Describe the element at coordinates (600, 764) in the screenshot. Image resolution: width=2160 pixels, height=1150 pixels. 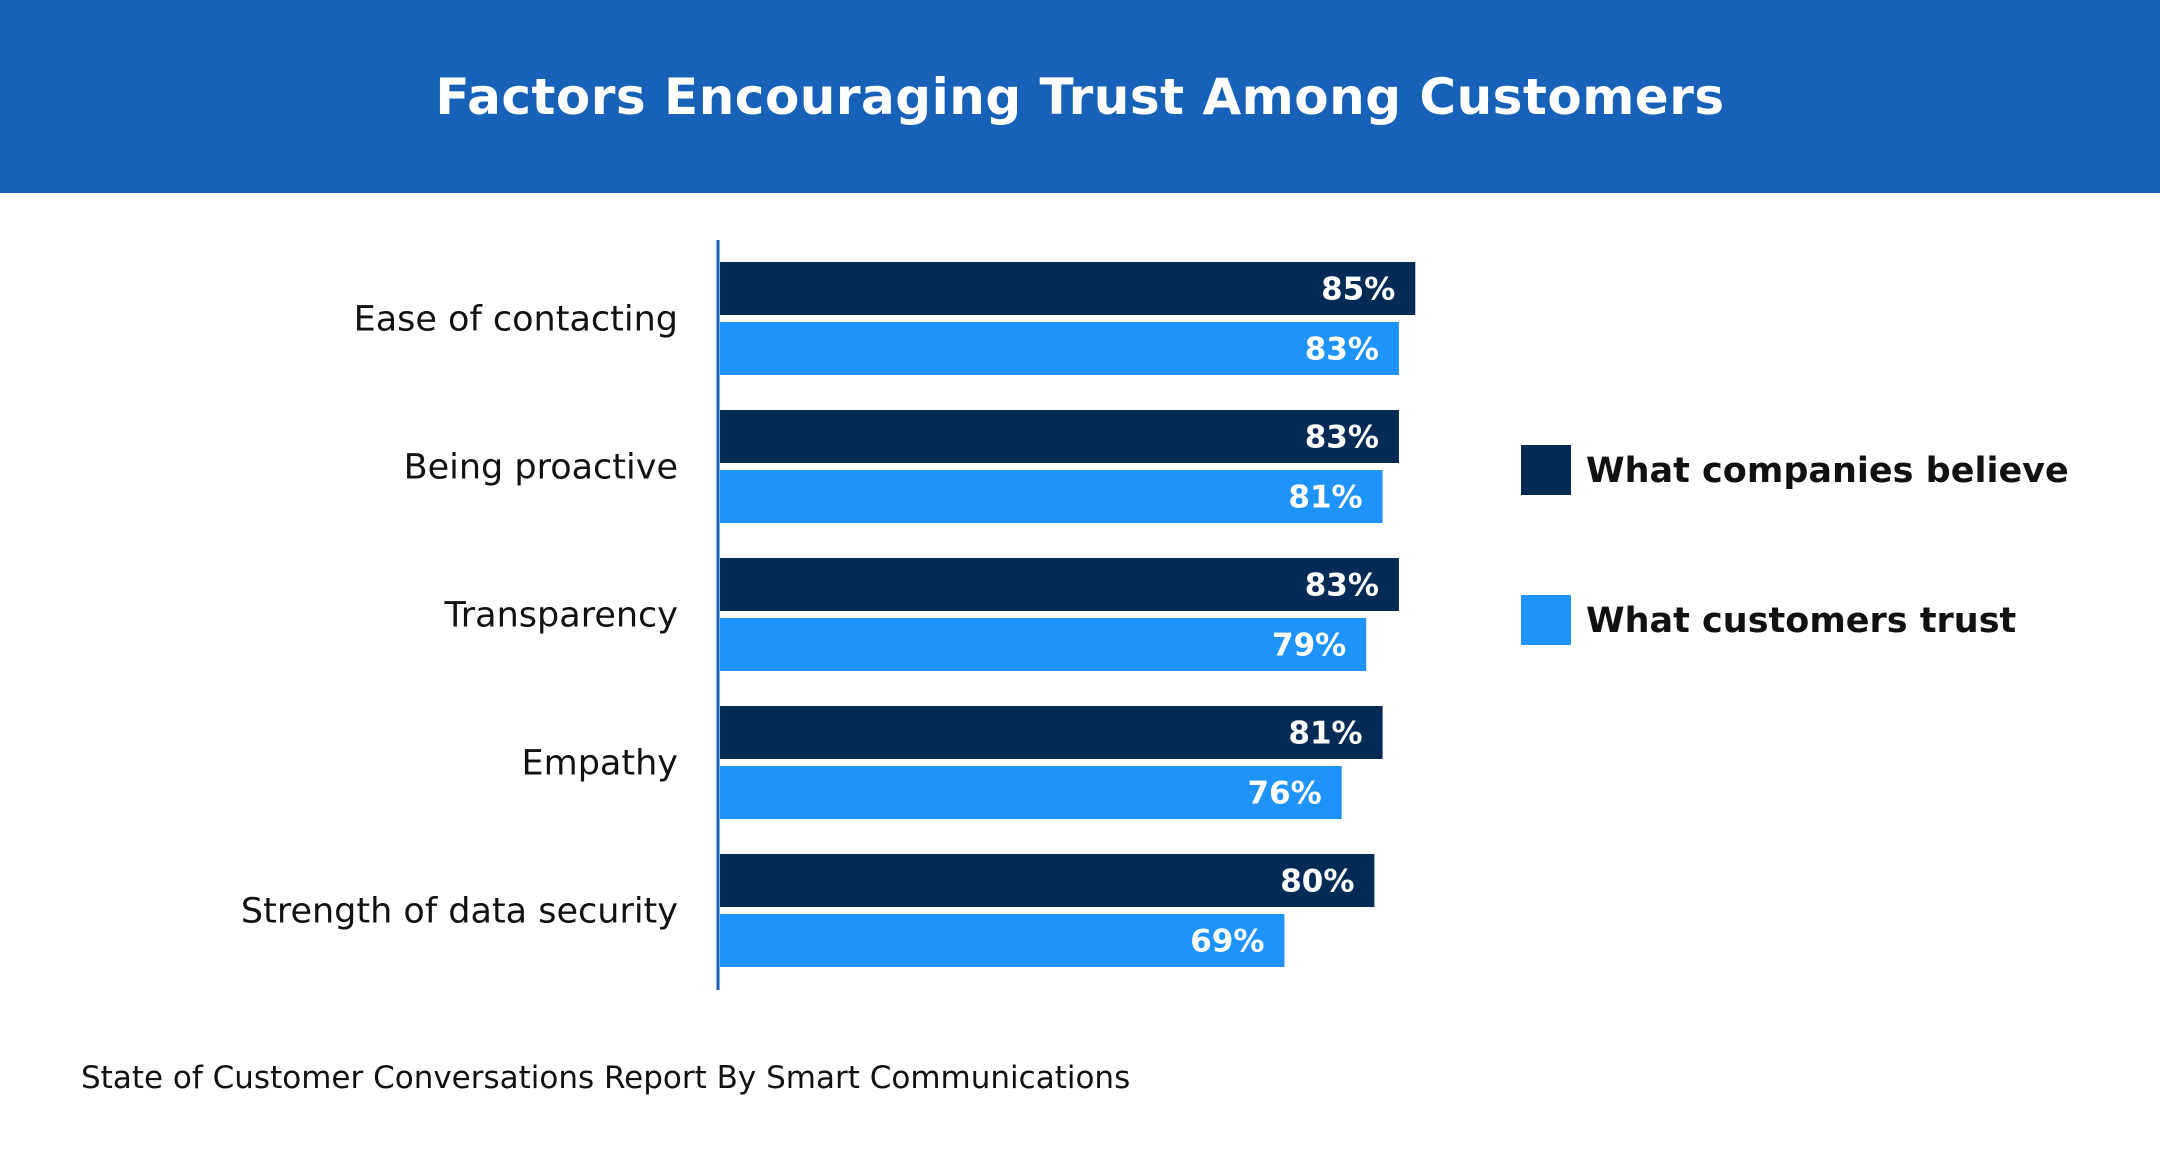
I see `category-label: Empathy` at that location.